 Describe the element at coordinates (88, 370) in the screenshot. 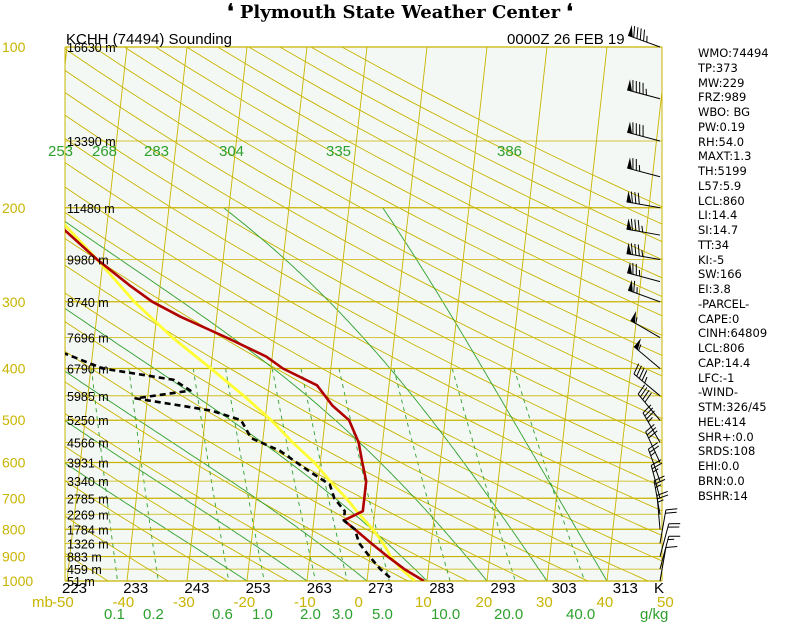

I see `height-label: 6790 m` at that location.